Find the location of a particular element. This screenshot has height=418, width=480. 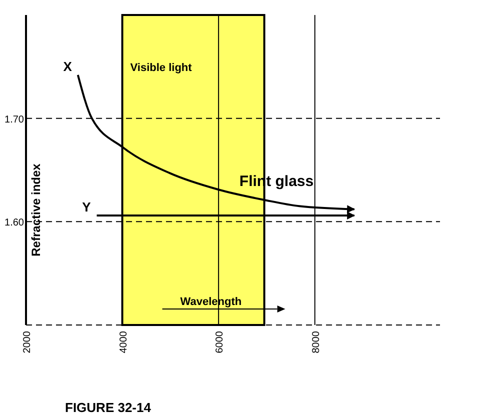

y-tick-label: 1.60 is located at coordinates (14, 223).